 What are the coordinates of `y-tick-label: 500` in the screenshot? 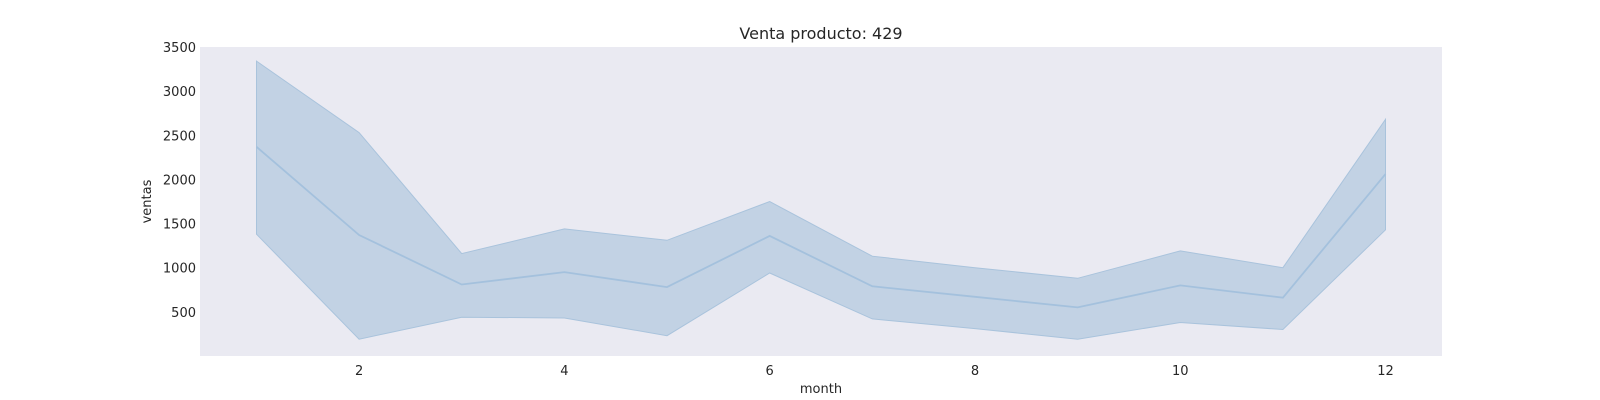 It's located at (183, 313).